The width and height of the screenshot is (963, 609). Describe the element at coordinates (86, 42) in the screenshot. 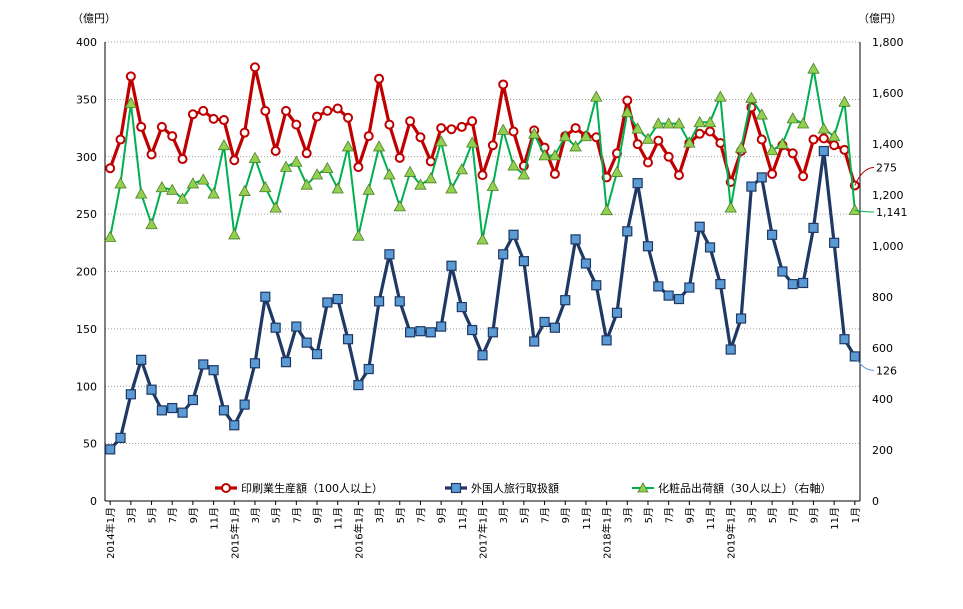

I see `left-y-tick-label: 400` at that location.